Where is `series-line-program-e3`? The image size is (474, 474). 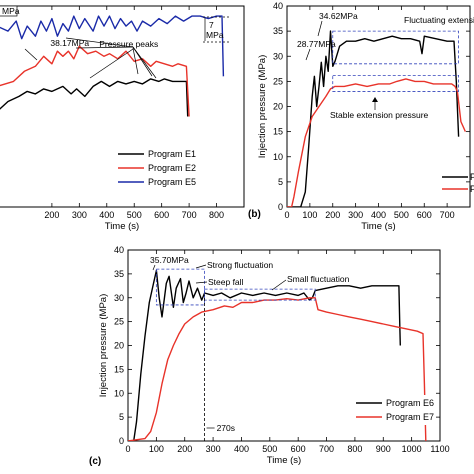
series-line-program-e3 is located at coordinates (373, 118).